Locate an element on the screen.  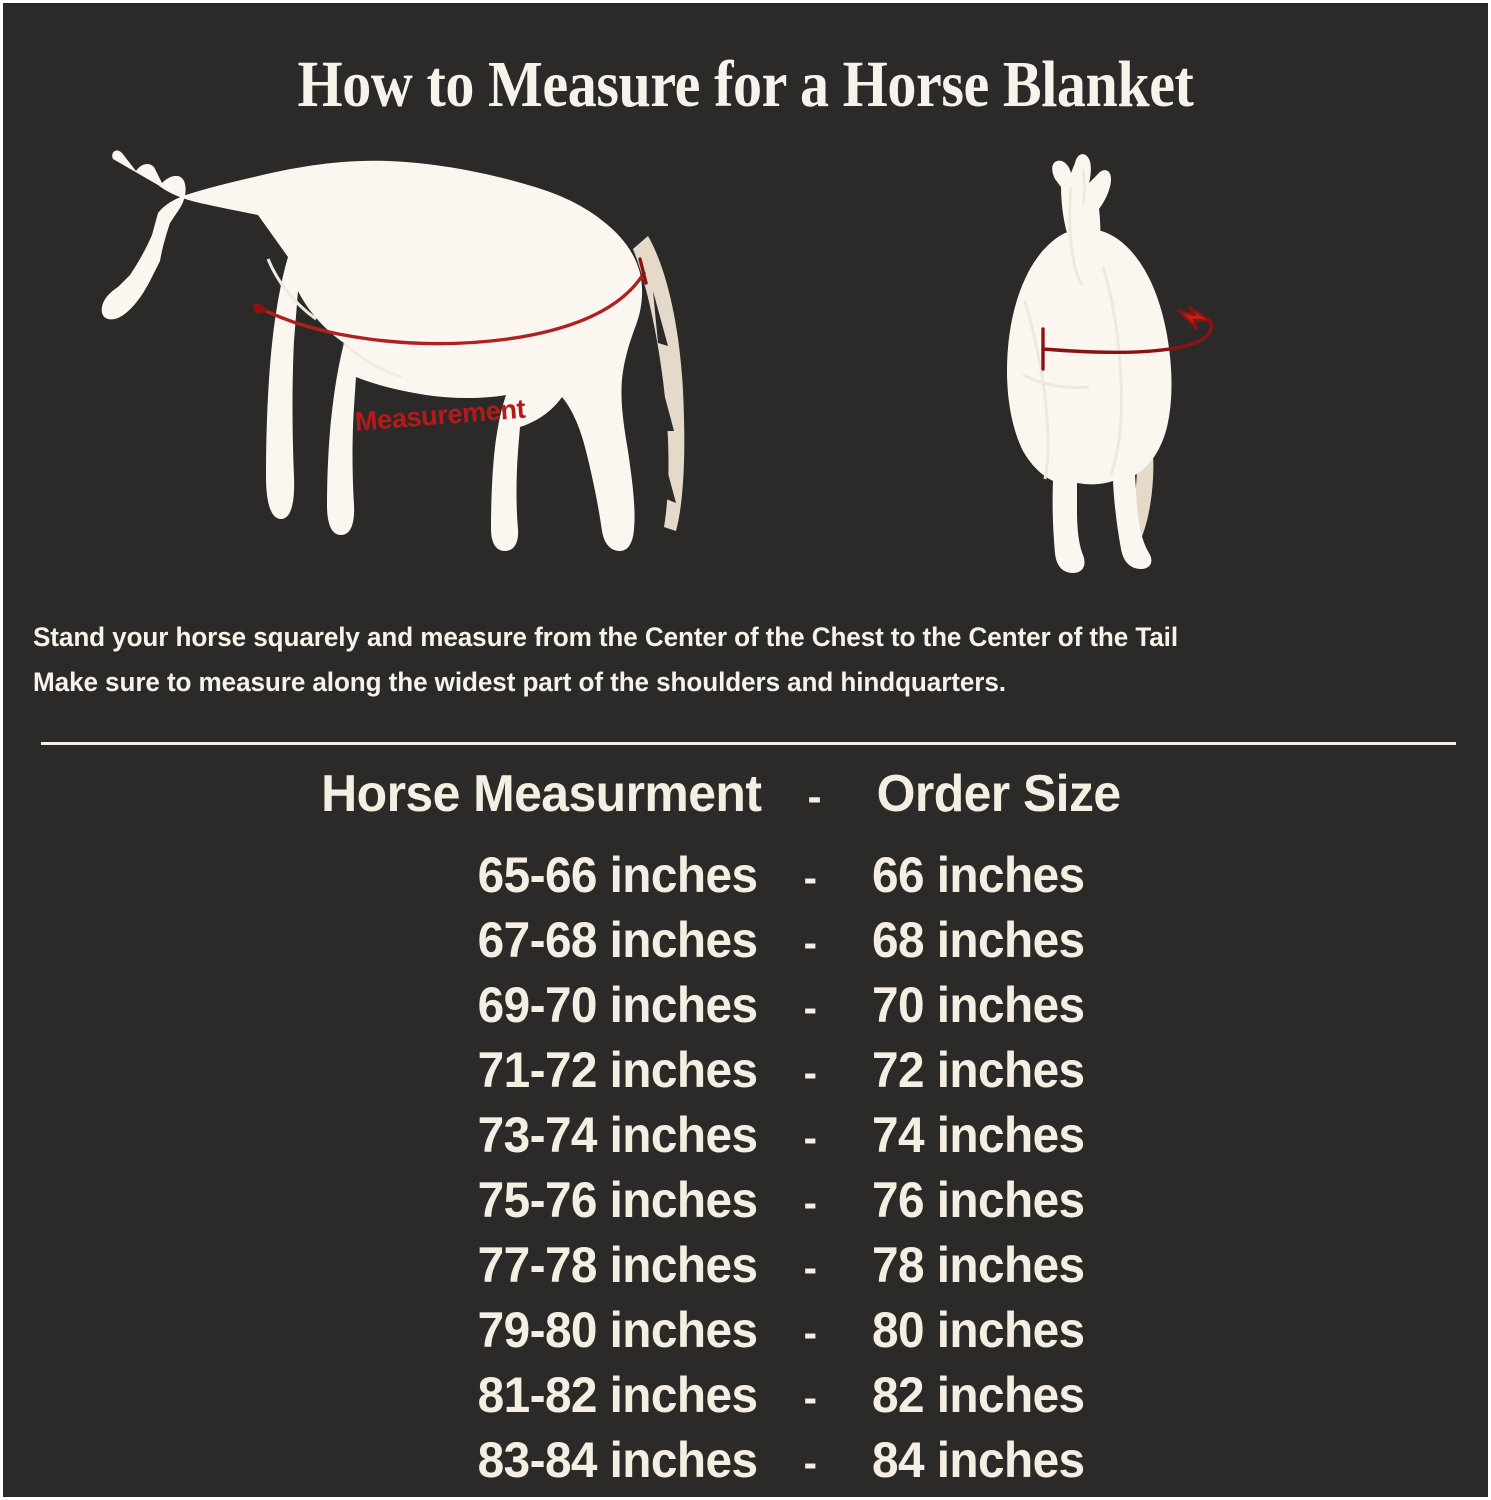
cell-order-size: 68 inches is located at coordinates (978, 940).